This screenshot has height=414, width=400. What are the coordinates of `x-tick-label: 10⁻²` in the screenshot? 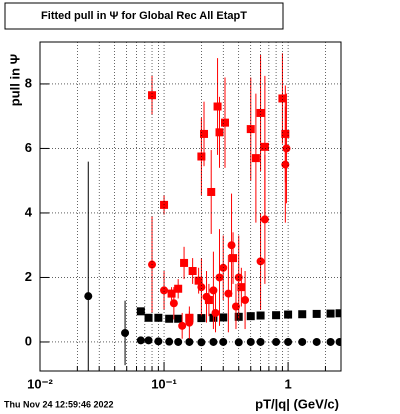 It's located at (40, 383).